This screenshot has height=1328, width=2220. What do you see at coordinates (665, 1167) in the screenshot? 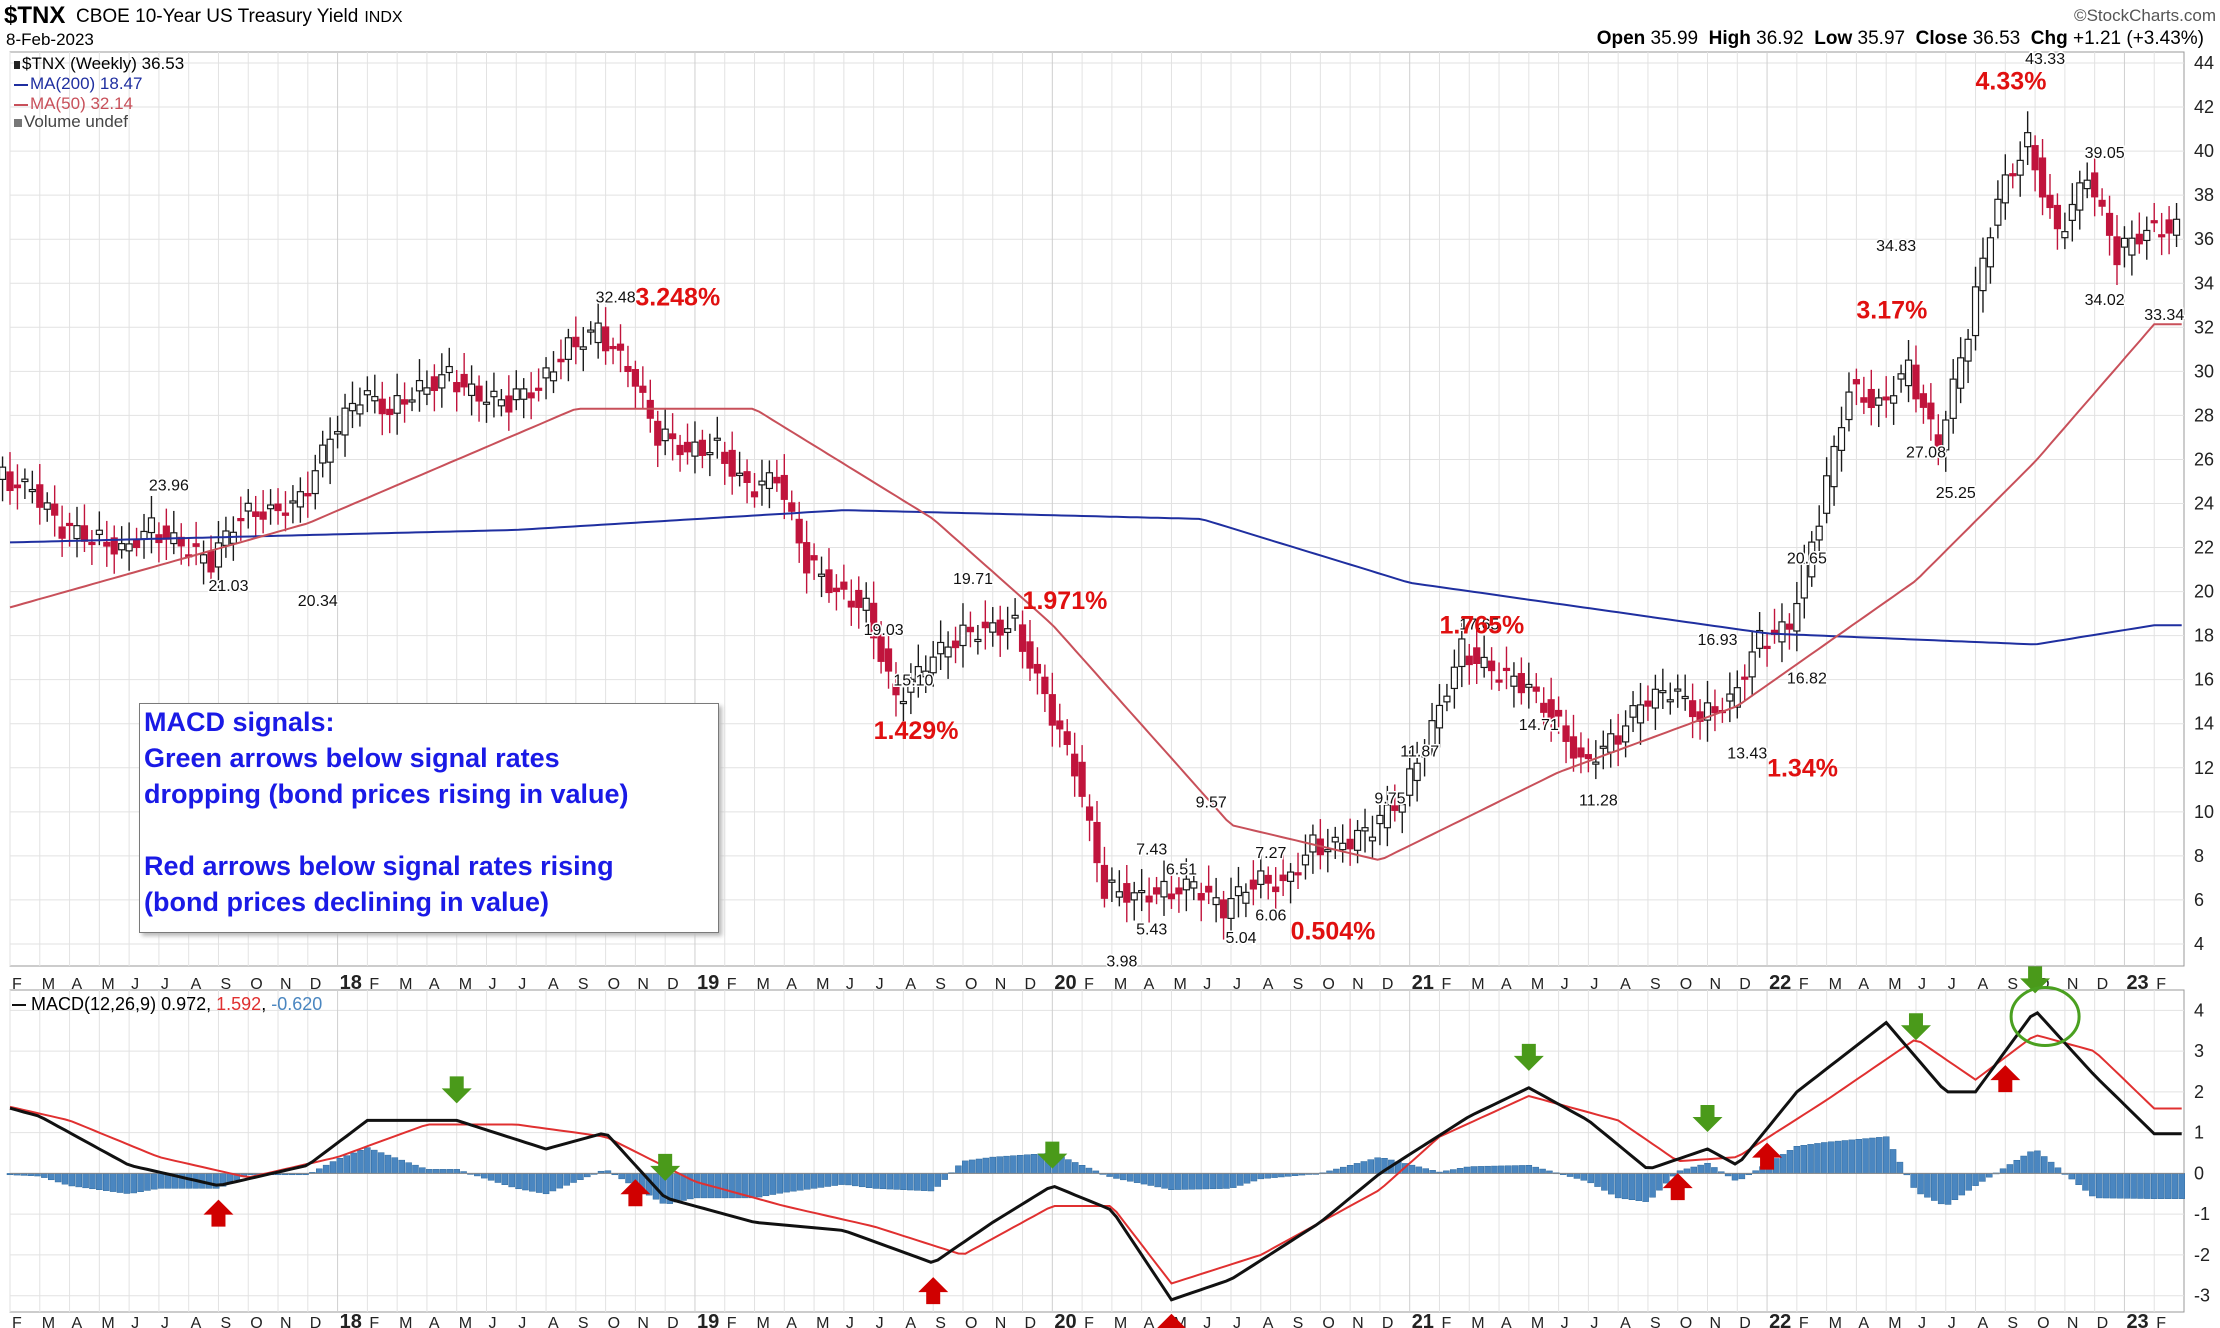
I see `green-down-arrow-icon` at bounding box center [665, 1167].